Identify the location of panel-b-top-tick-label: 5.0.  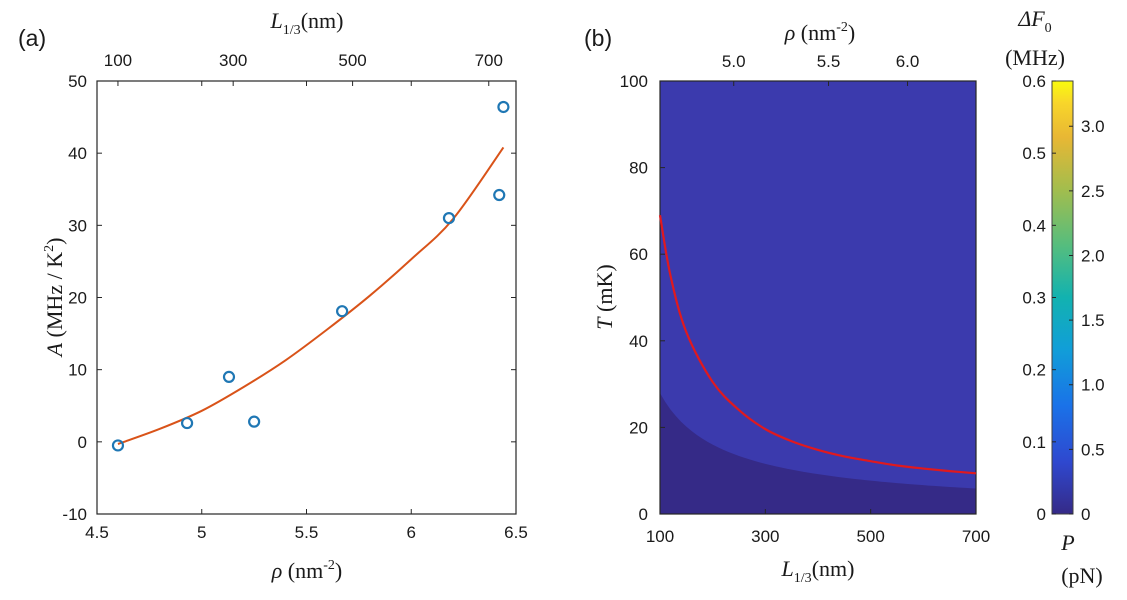
(734, 61).